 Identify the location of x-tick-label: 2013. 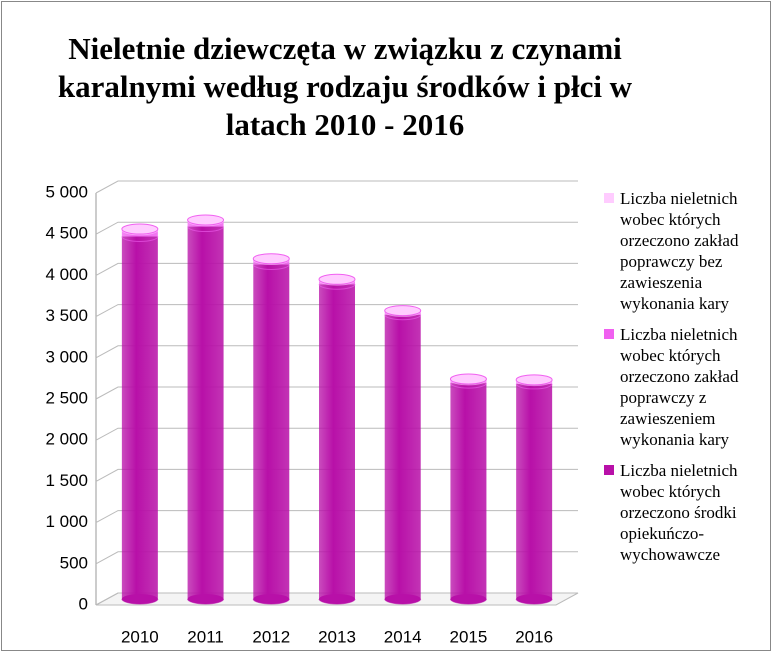
(337, 636).